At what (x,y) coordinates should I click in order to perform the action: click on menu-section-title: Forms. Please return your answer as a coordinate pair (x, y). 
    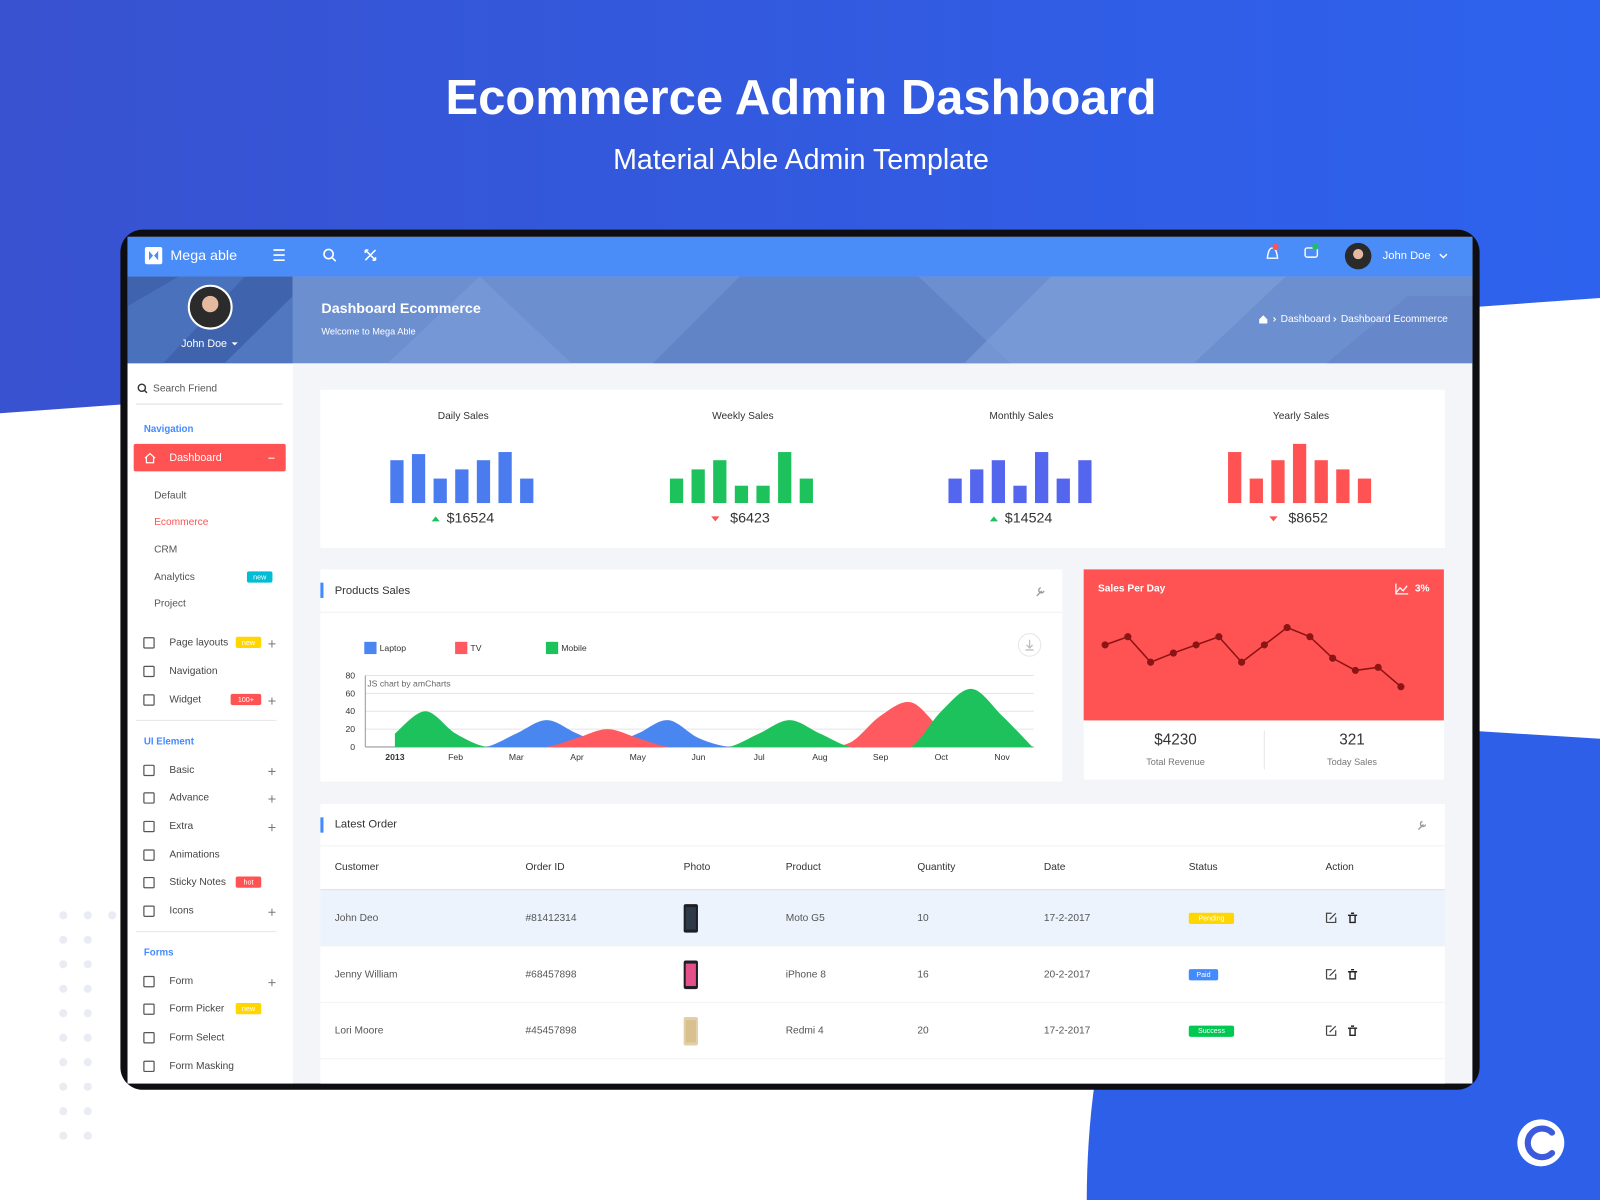
    Looking at the image, I should click on (159, 953).